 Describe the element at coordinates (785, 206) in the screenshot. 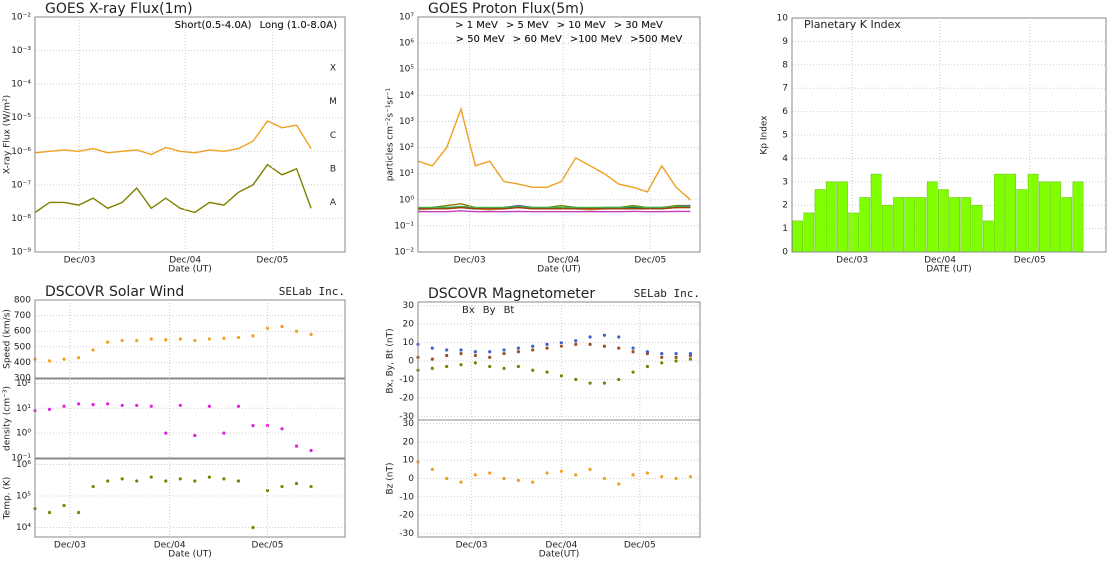

I see `y-tick-label: 2` at that location.